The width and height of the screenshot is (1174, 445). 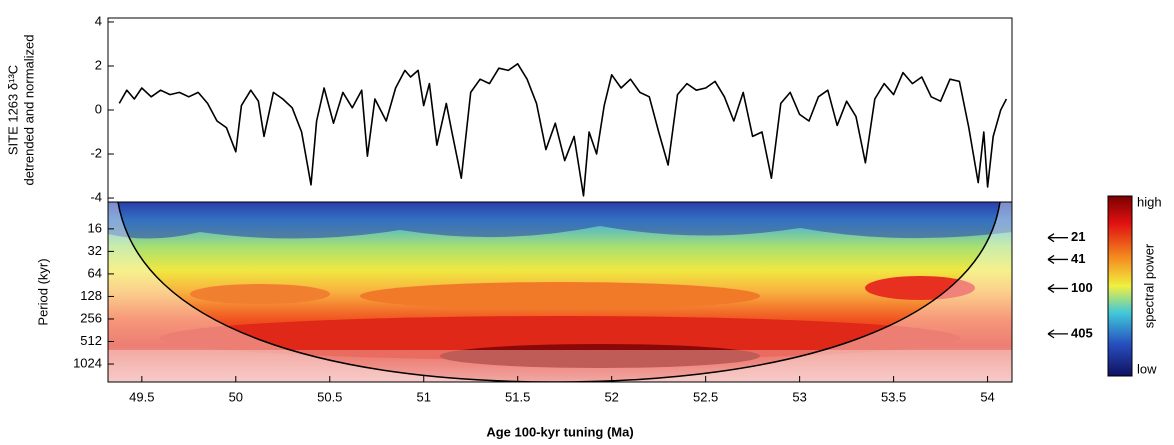 I want to click on x-tick-label: 52, so click(x=611, y=396).